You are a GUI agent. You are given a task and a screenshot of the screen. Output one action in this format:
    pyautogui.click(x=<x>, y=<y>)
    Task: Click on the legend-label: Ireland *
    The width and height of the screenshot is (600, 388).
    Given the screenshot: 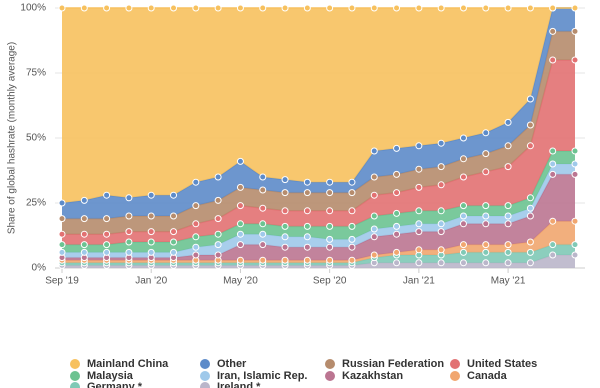 What is the action you would take?
    pyautogui.click(x=239, y=384)
    